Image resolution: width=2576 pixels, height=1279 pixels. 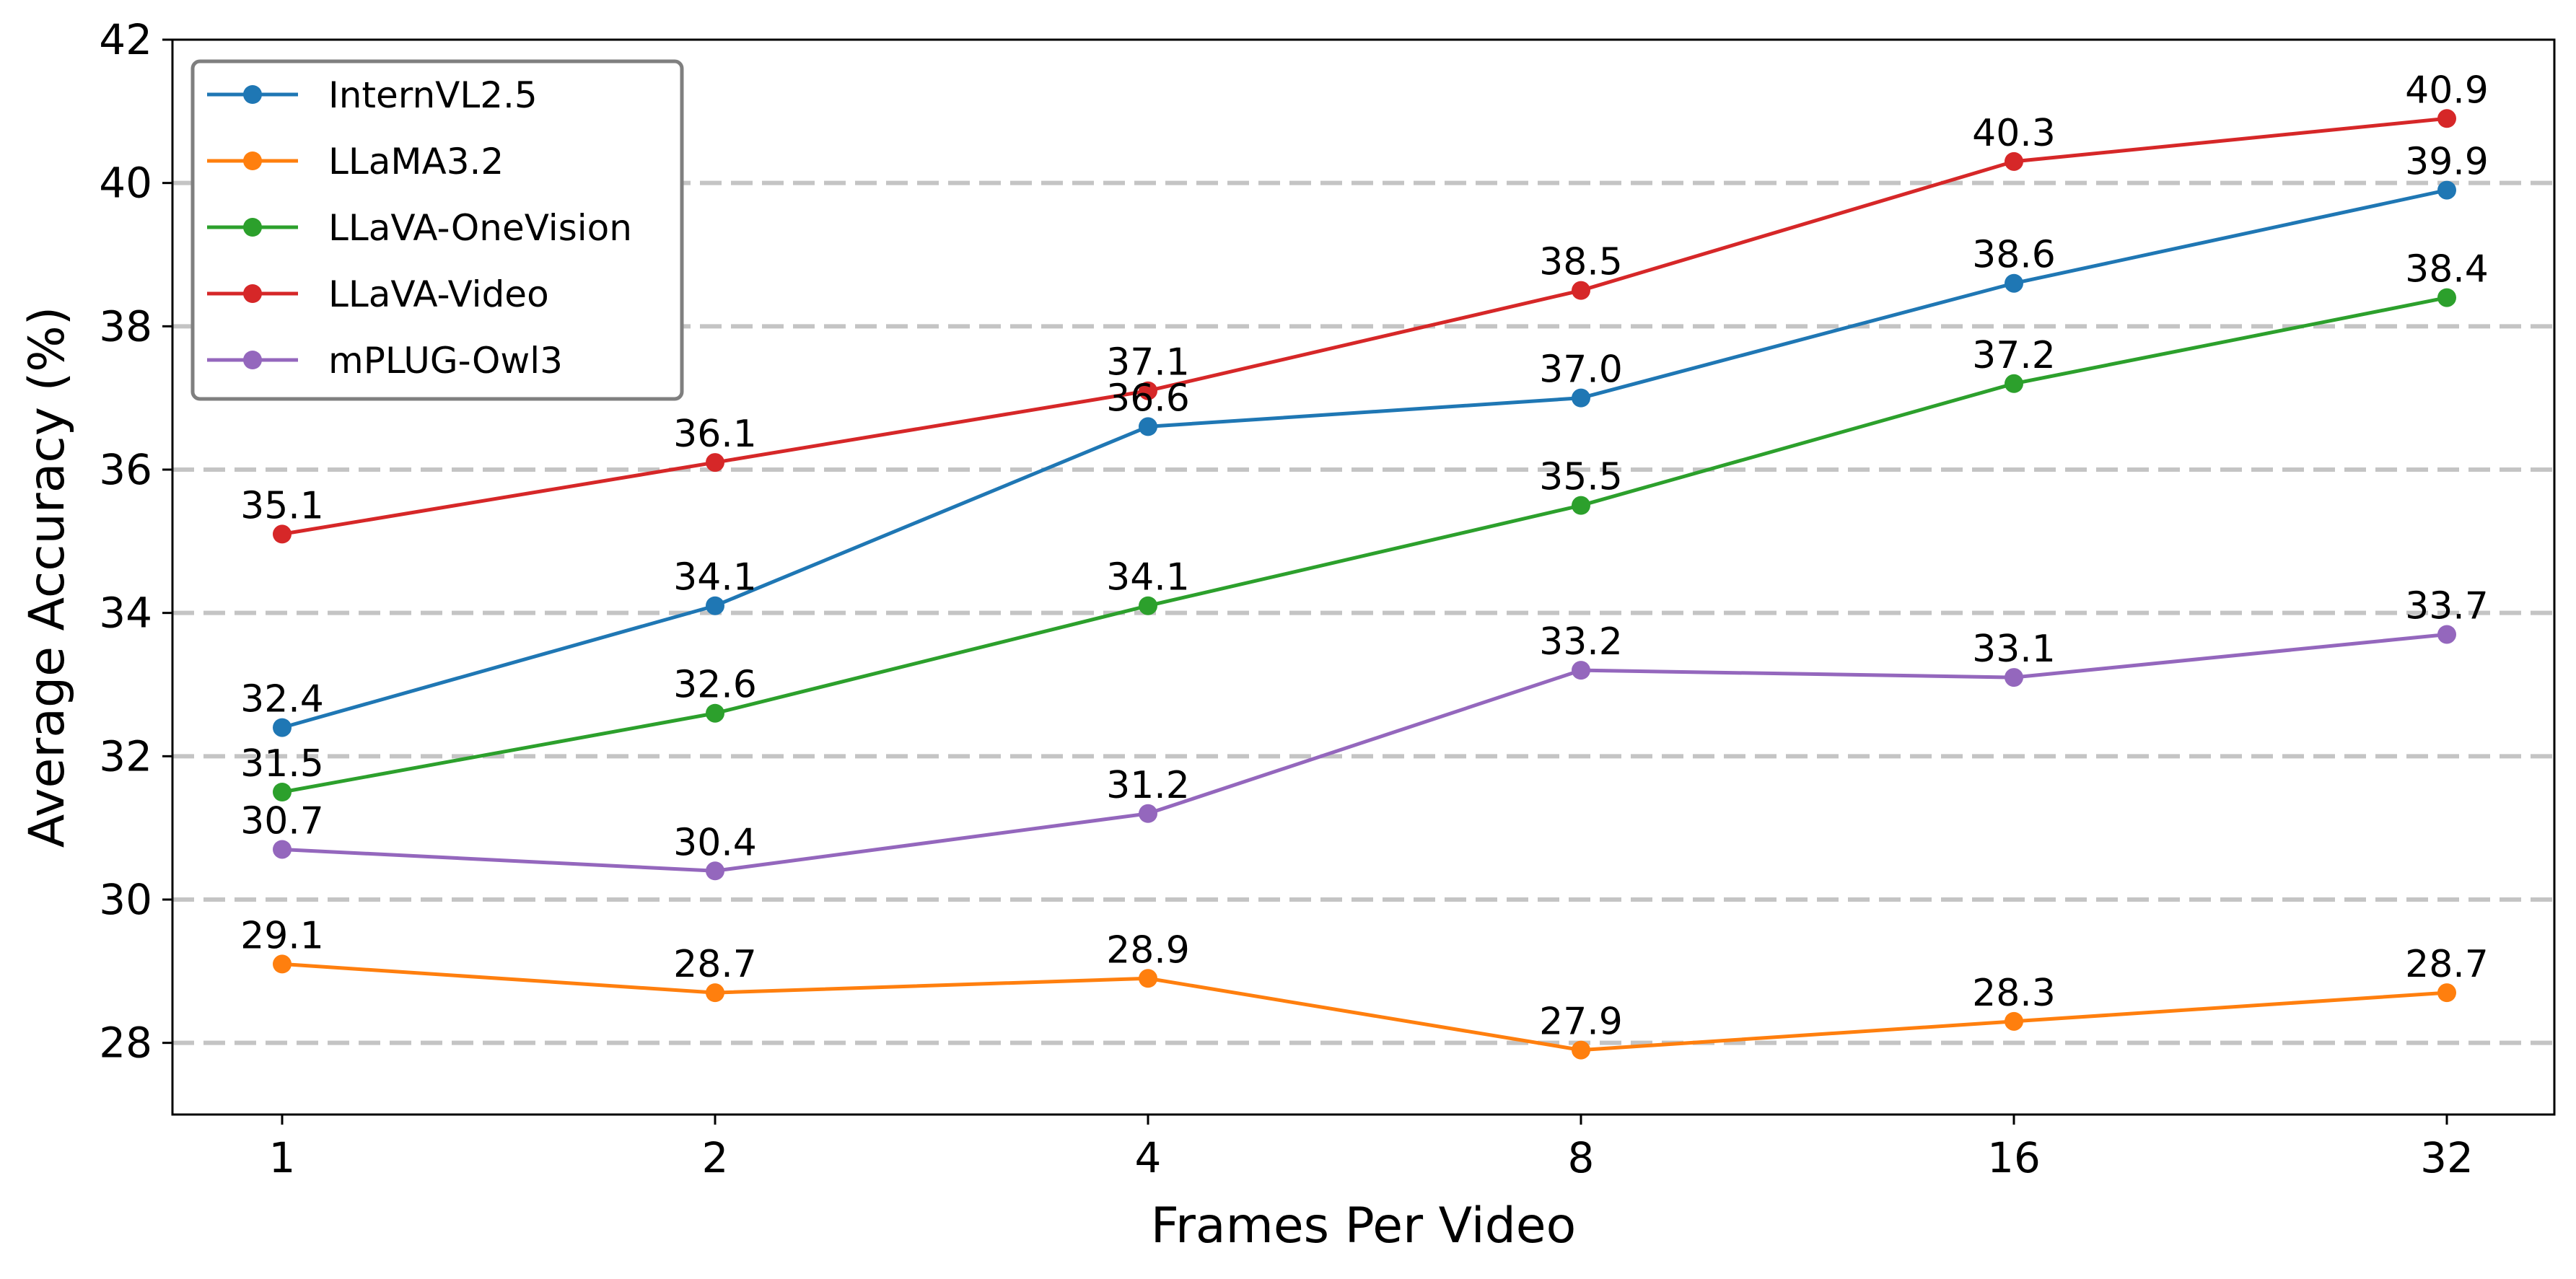 What do you see at coordinates (2447, 91) in the screenshot?
I see `data-label-llava-video: 40.9` at bounding box center [2447, 91].